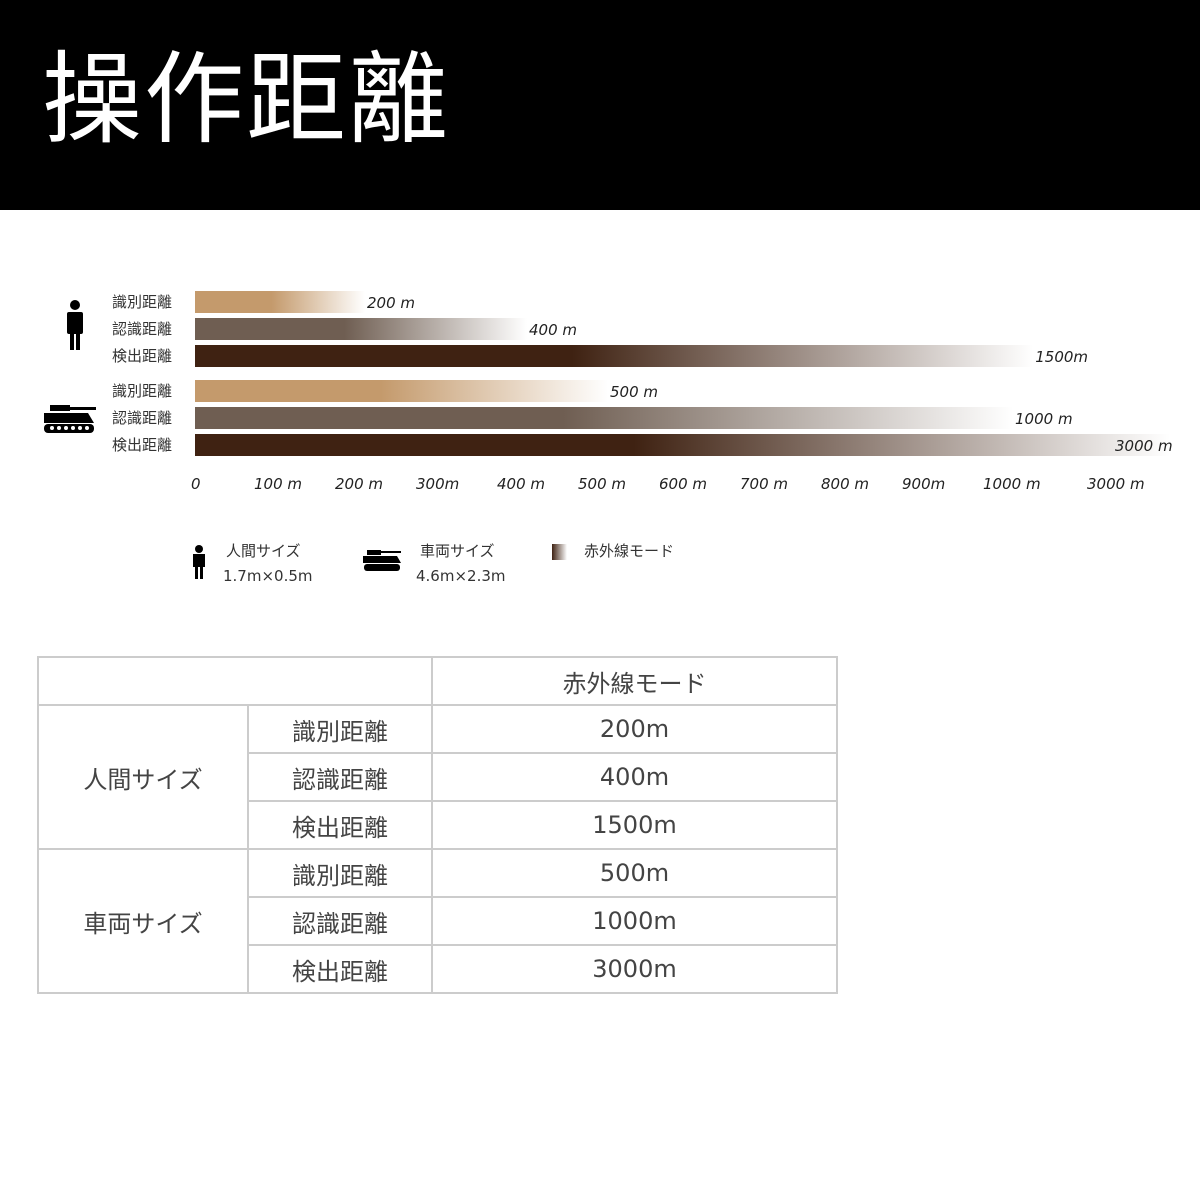 The height and width of the screenshot is (1200, 1200). I want to click on row-value: 200m, so click(634, 729).